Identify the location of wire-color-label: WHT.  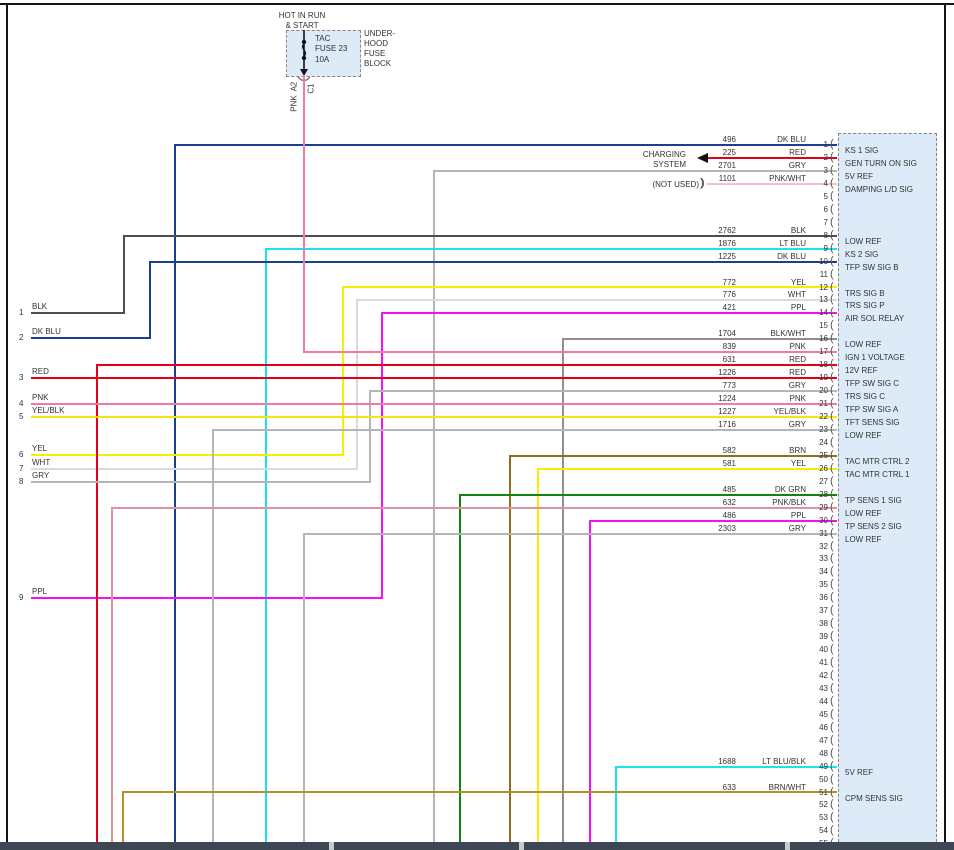
(796, 295).